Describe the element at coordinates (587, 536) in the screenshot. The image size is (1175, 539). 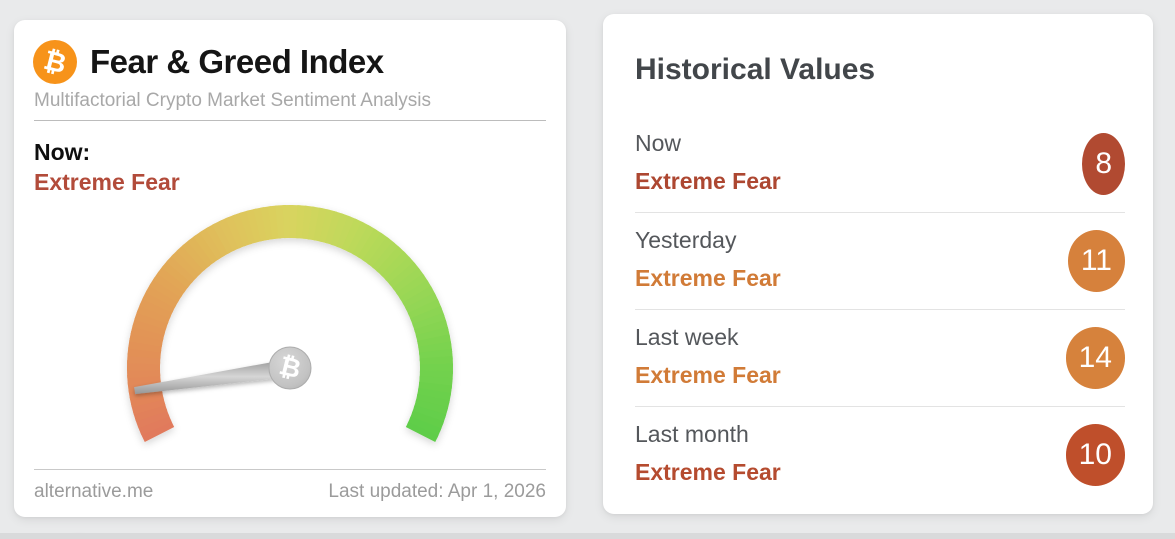
I see `page-bottom-strip` at that location.